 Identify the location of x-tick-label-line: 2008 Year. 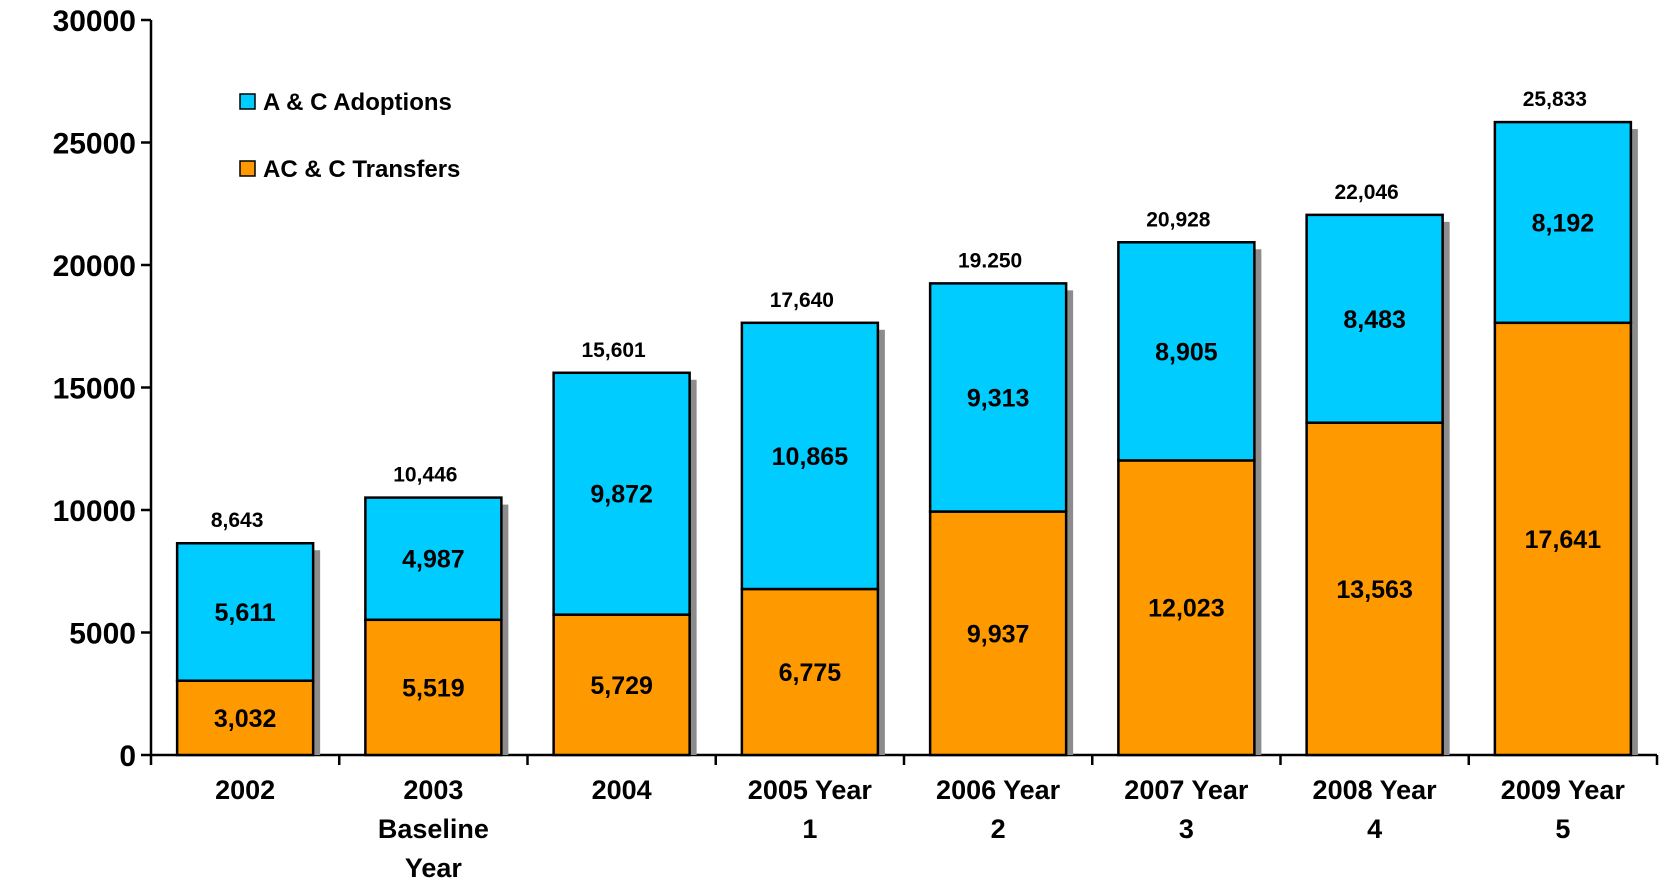
(1375, 790).